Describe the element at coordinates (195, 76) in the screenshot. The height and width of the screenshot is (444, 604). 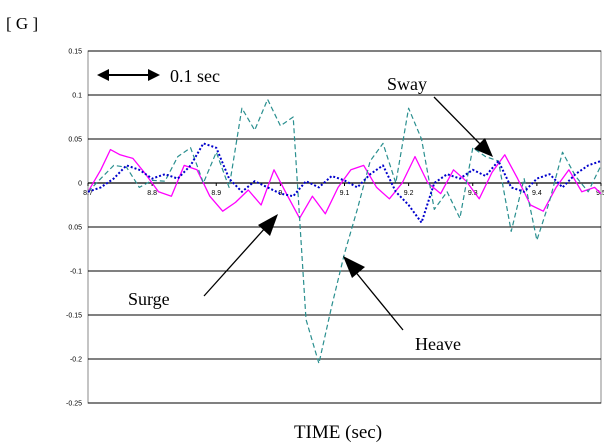
I see `scale-label: 0.1 sec` at that location.